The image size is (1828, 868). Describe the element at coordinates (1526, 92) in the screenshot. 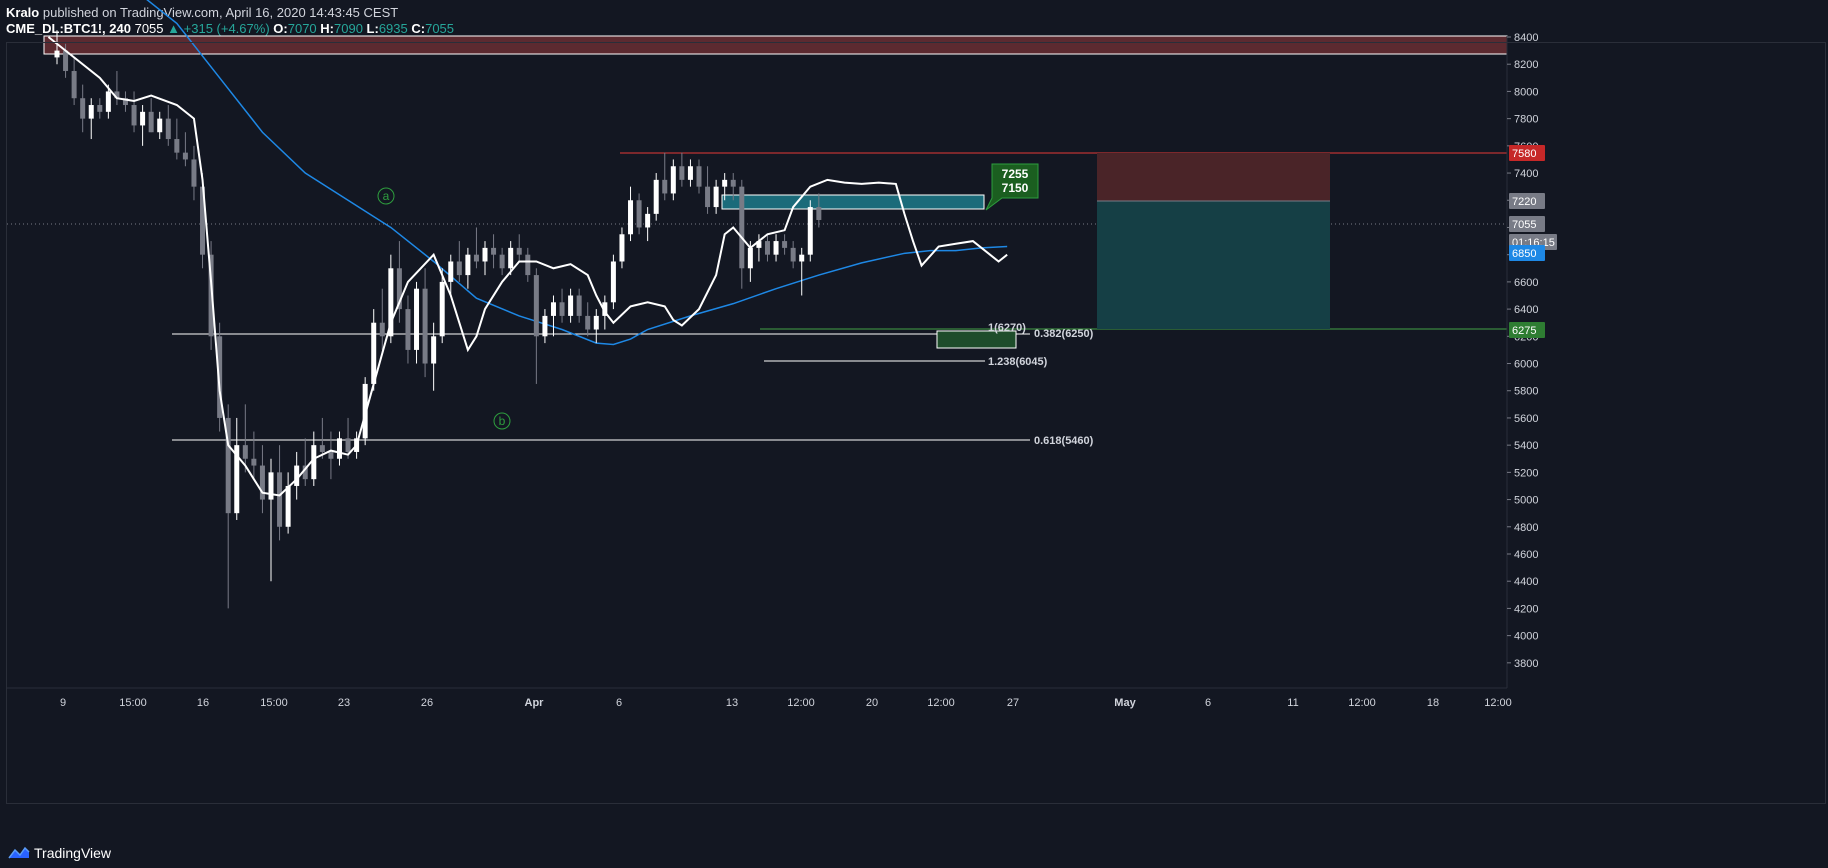

I see `y-tick-label: 8000` at that location.